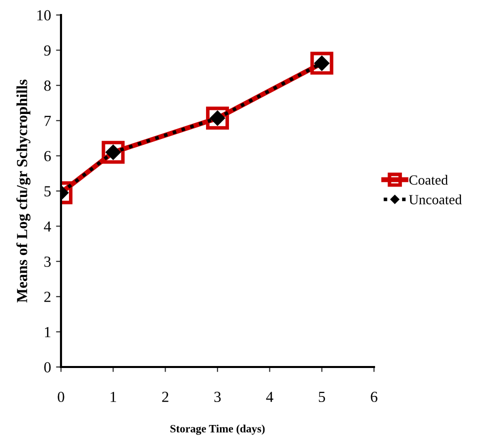 The image size is (481, 442). I want to click on x-tick-label: 3, so click(217, 397).